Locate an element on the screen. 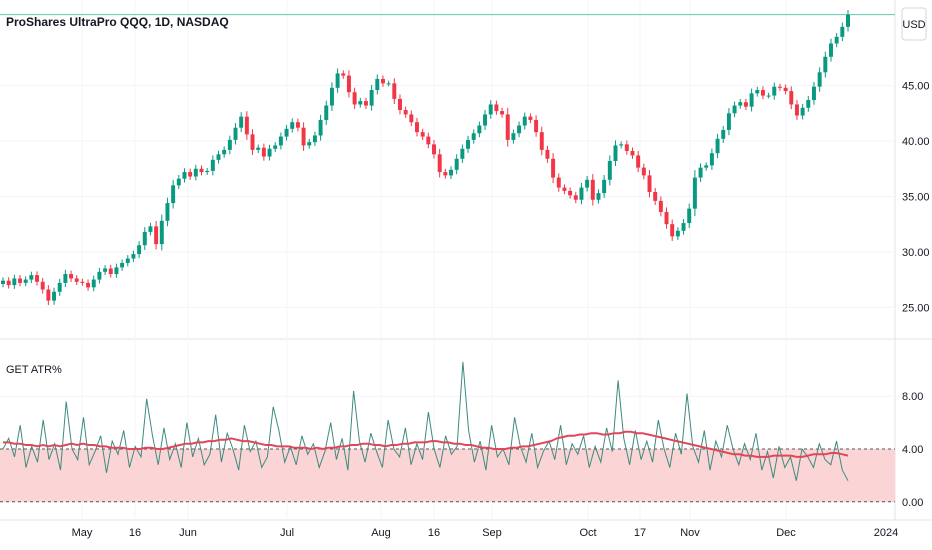  currency-button is located at coordinates (914, 24).